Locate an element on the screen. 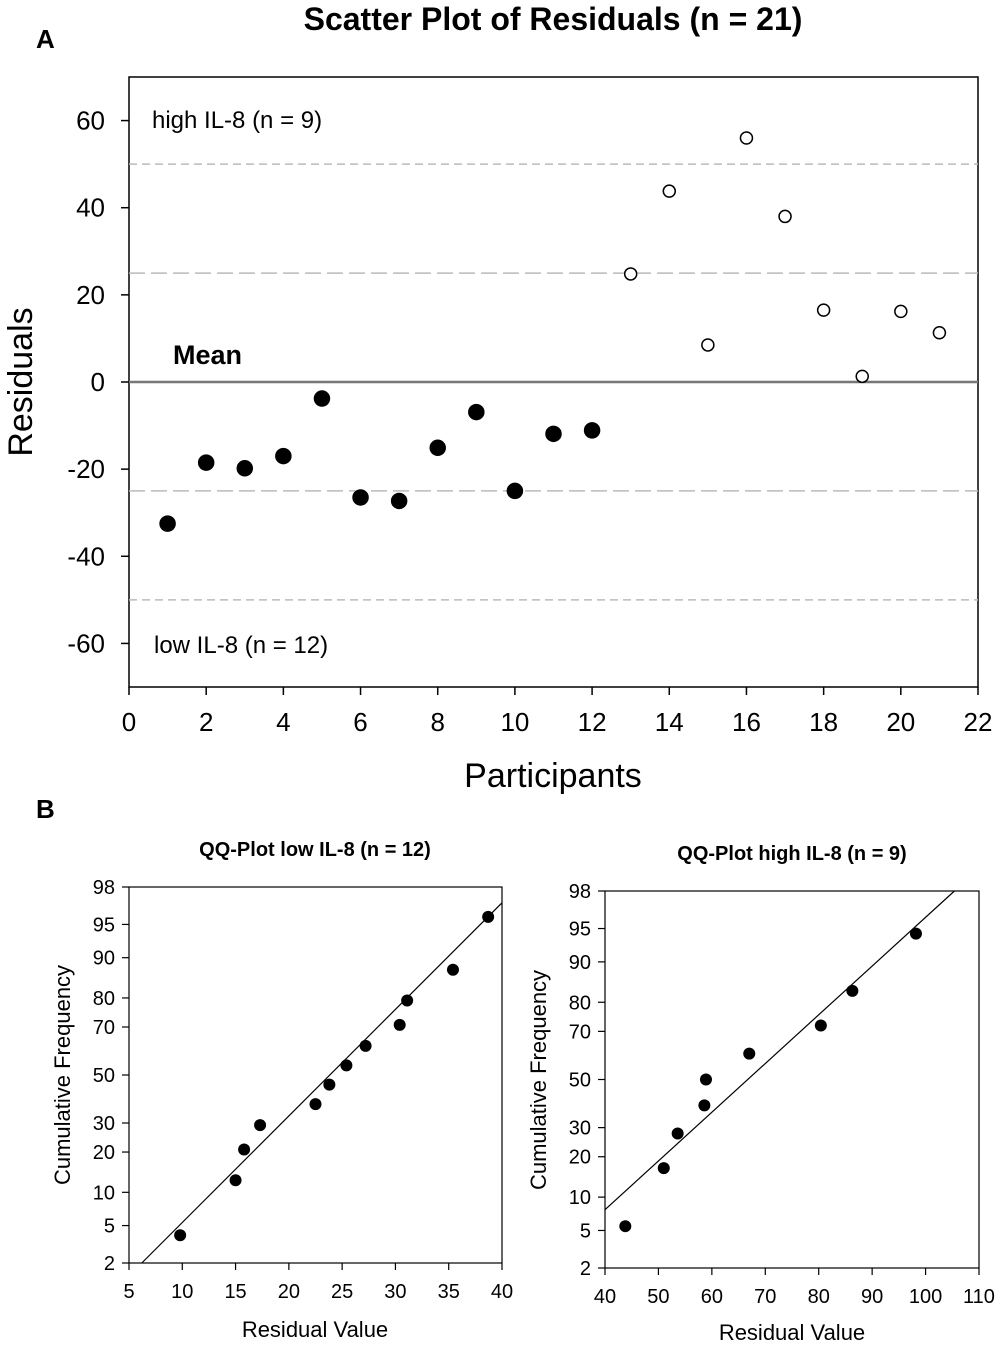 The width and height of the screenshot is (1000, 1345). residual-chart-title: Scatter Plot of Residuals (n = 21) is located at coordinates (553, 19).